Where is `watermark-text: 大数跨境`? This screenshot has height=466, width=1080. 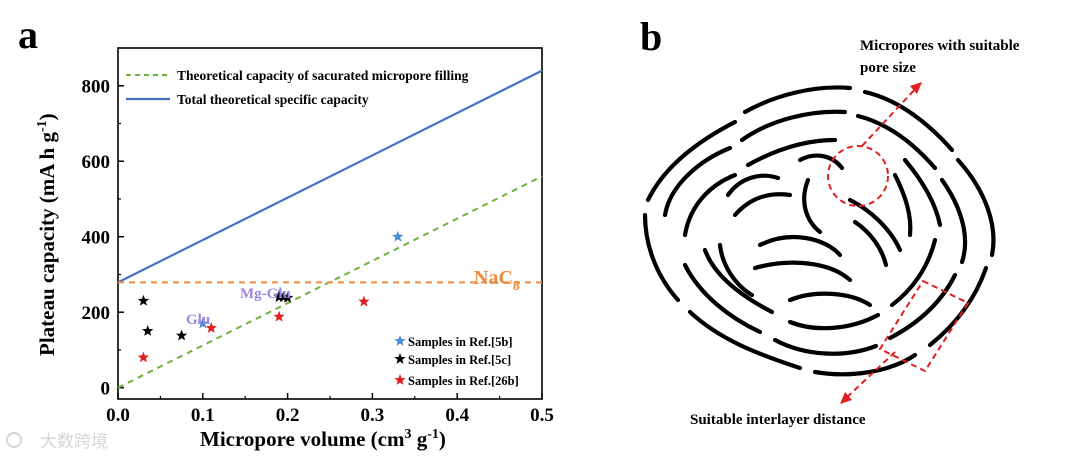 watermark-text: 大数跨境 is located at coordinates (74, 442).